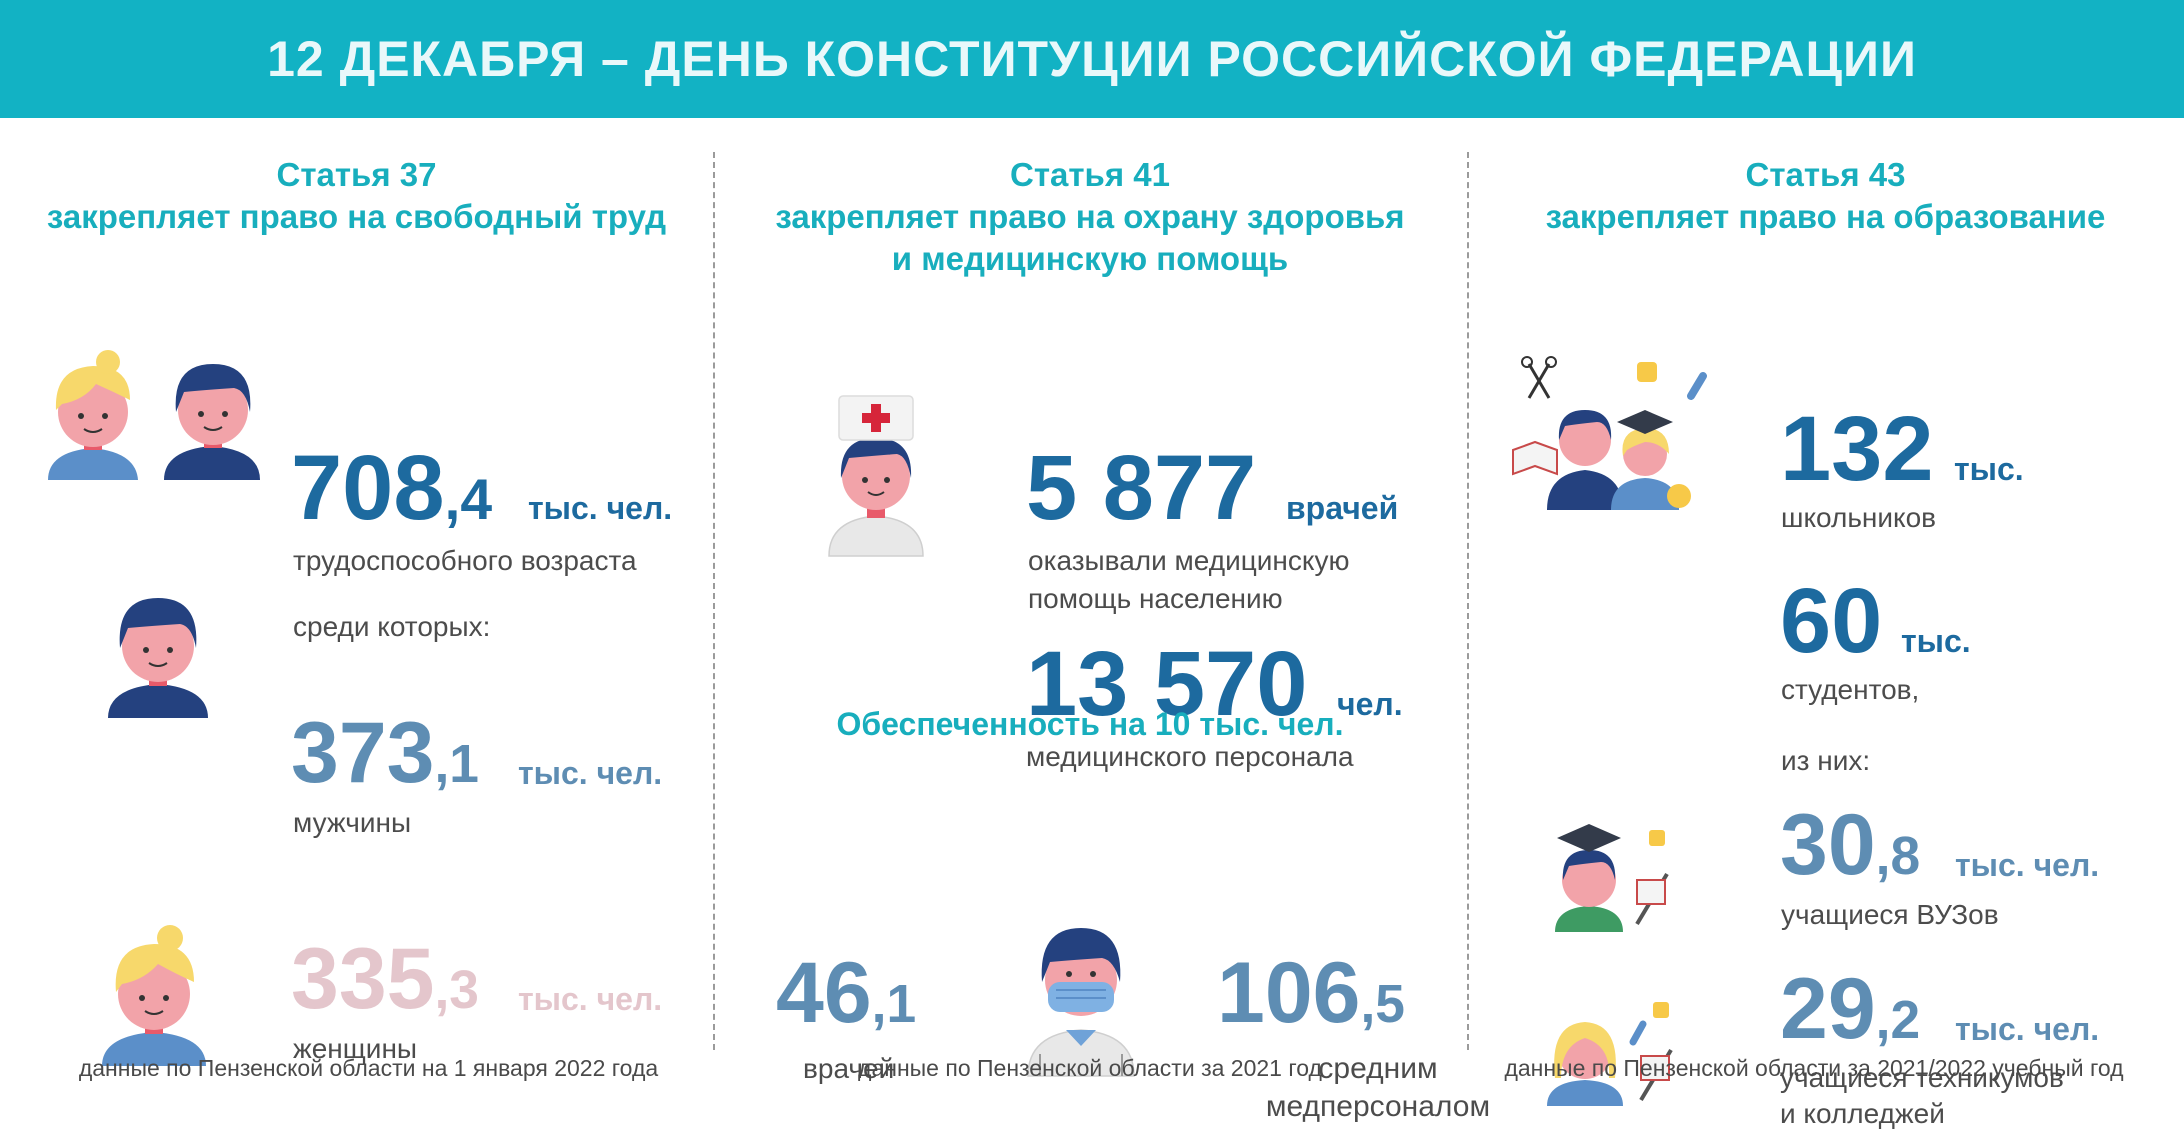 The image size is (2184, 1133). What do you see at coordinates (356, 174) in the screenshot?
I see `article-37-title: Статья 37` at bounding box center [356, 174].